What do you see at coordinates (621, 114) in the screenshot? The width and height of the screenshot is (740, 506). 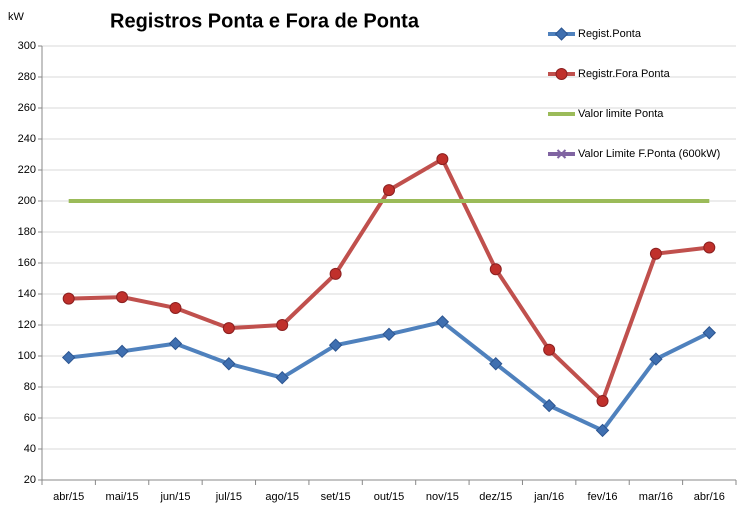 I see `legend-label: Valor limite Ponta` at bounding box center [621, 114].